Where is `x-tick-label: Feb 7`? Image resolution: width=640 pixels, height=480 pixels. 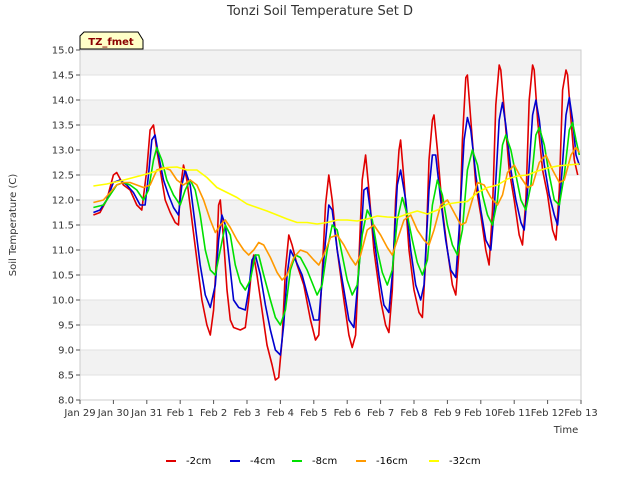
x-tick-label: Feb 7 is located at coordinates (380, 413).